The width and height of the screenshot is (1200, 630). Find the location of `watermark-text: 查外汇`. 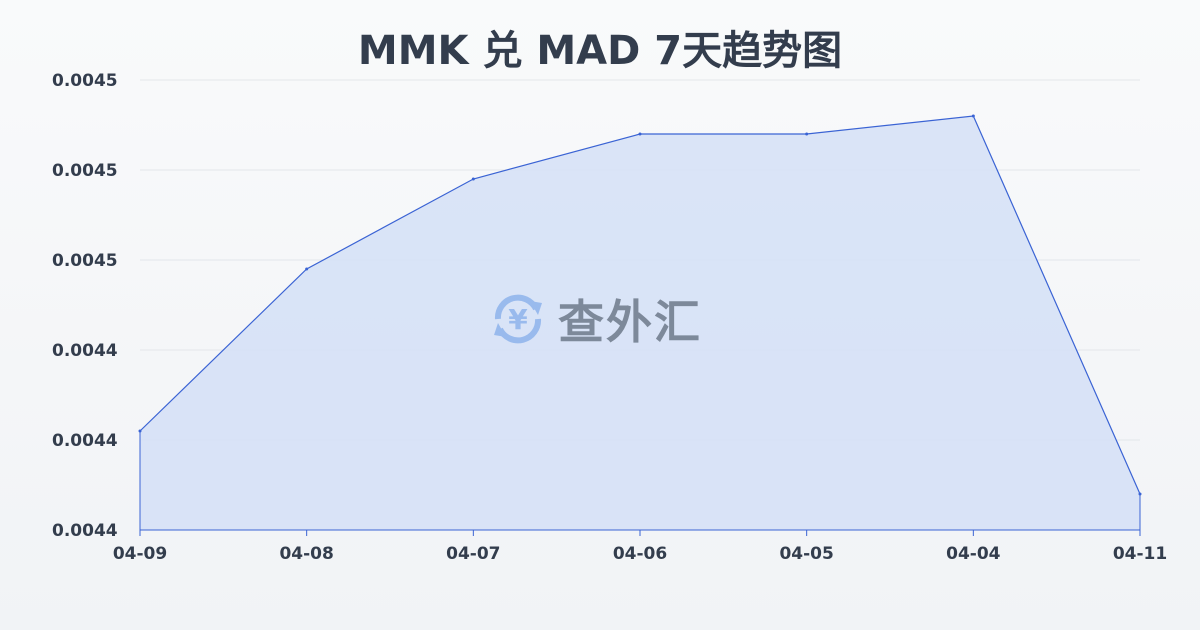

watermark-text: 查外汇 is located at coordinates (630, 322).